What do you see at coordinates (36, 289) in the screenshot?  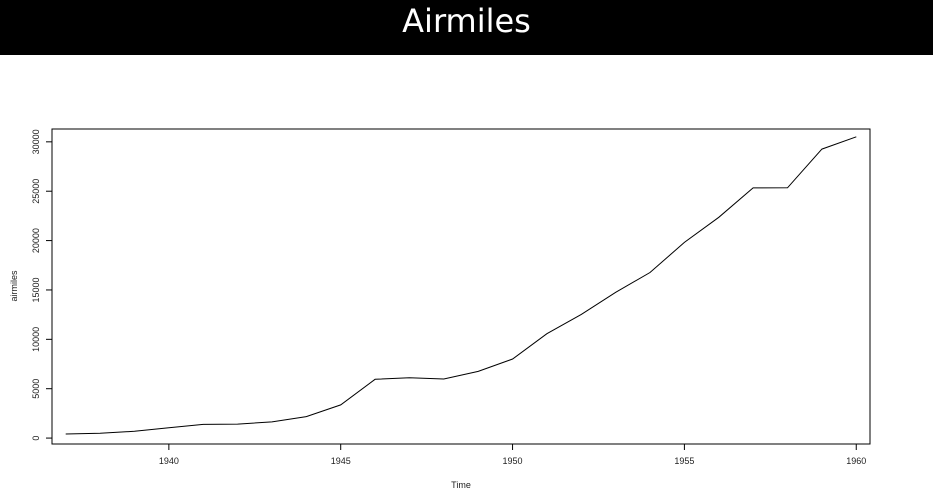 I see `y-tick-label: 15000` at bounding box center [36, 289].